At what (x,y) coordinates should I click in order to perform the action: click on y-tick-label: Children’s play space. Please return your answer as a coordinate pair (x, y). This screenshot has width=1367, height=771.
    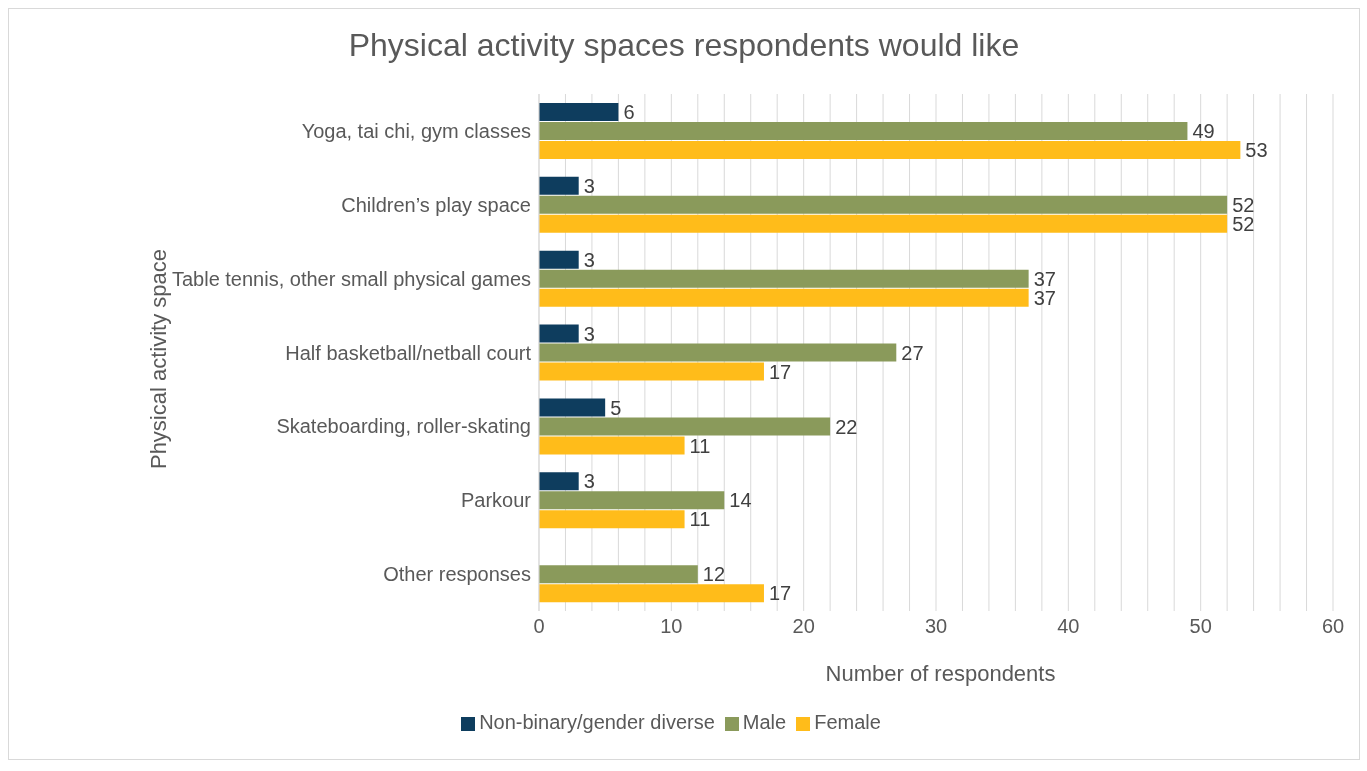
    Looking at the image, I should click on (436, 204).